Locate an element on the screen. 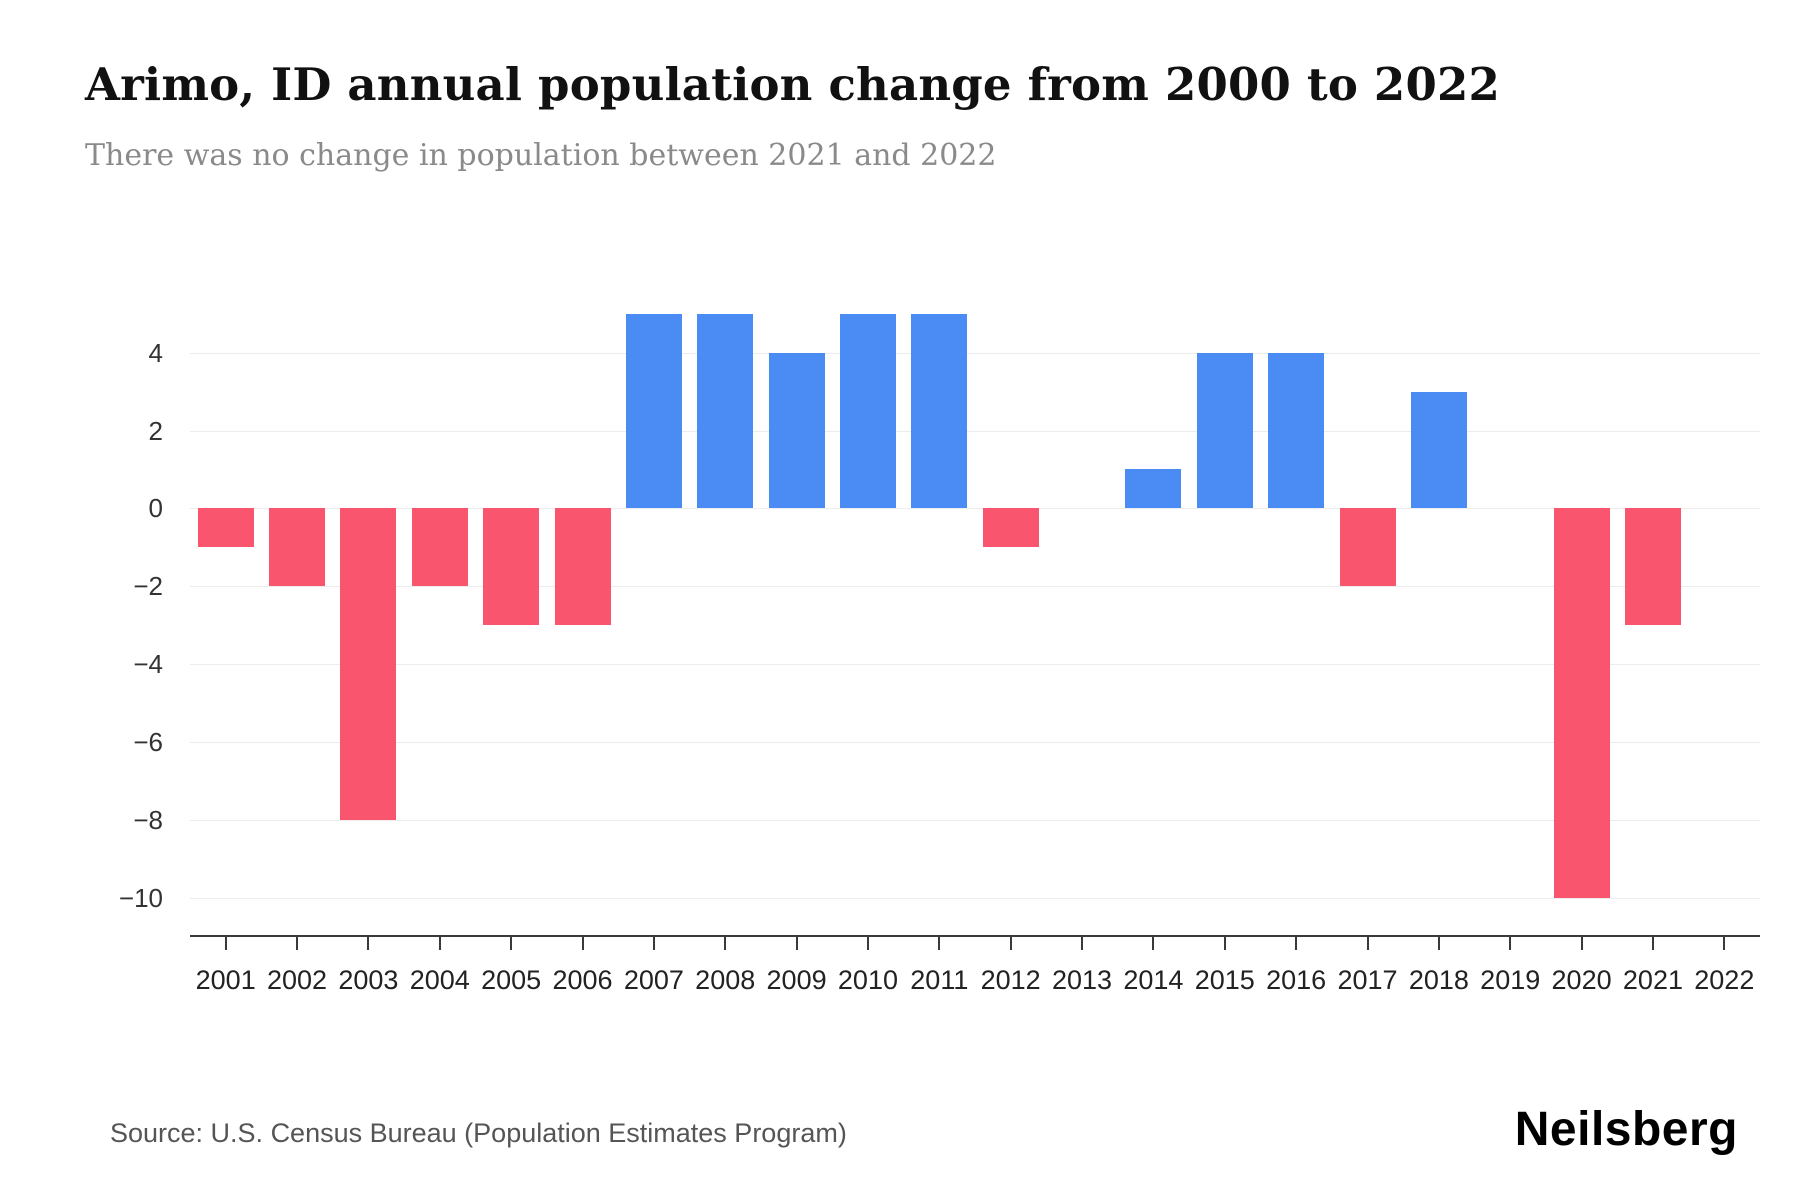  x-axis-label: 2006 is located at coordinates (582, 980).